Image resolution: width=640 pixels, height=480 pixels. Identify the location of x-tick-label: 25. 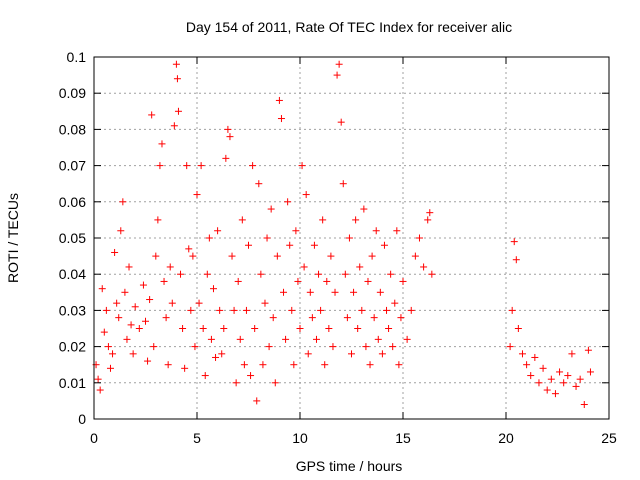
(609, 438).